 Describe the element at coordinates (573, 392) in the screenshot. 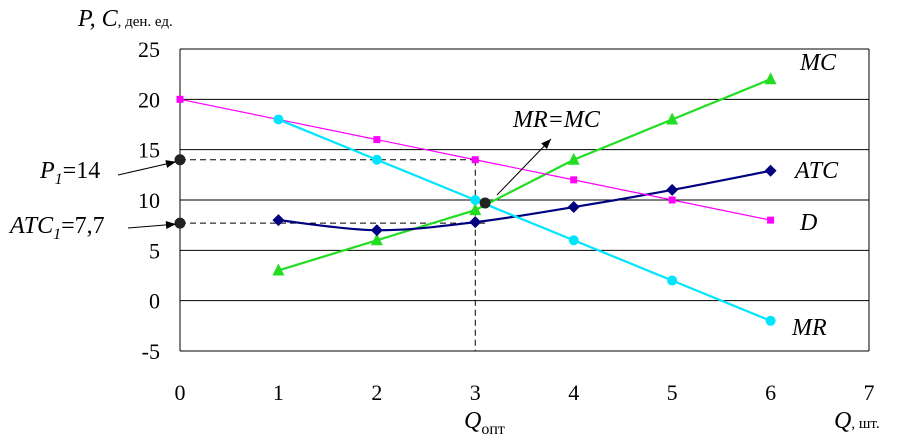

I see `x-tick-label: 4` at that location.